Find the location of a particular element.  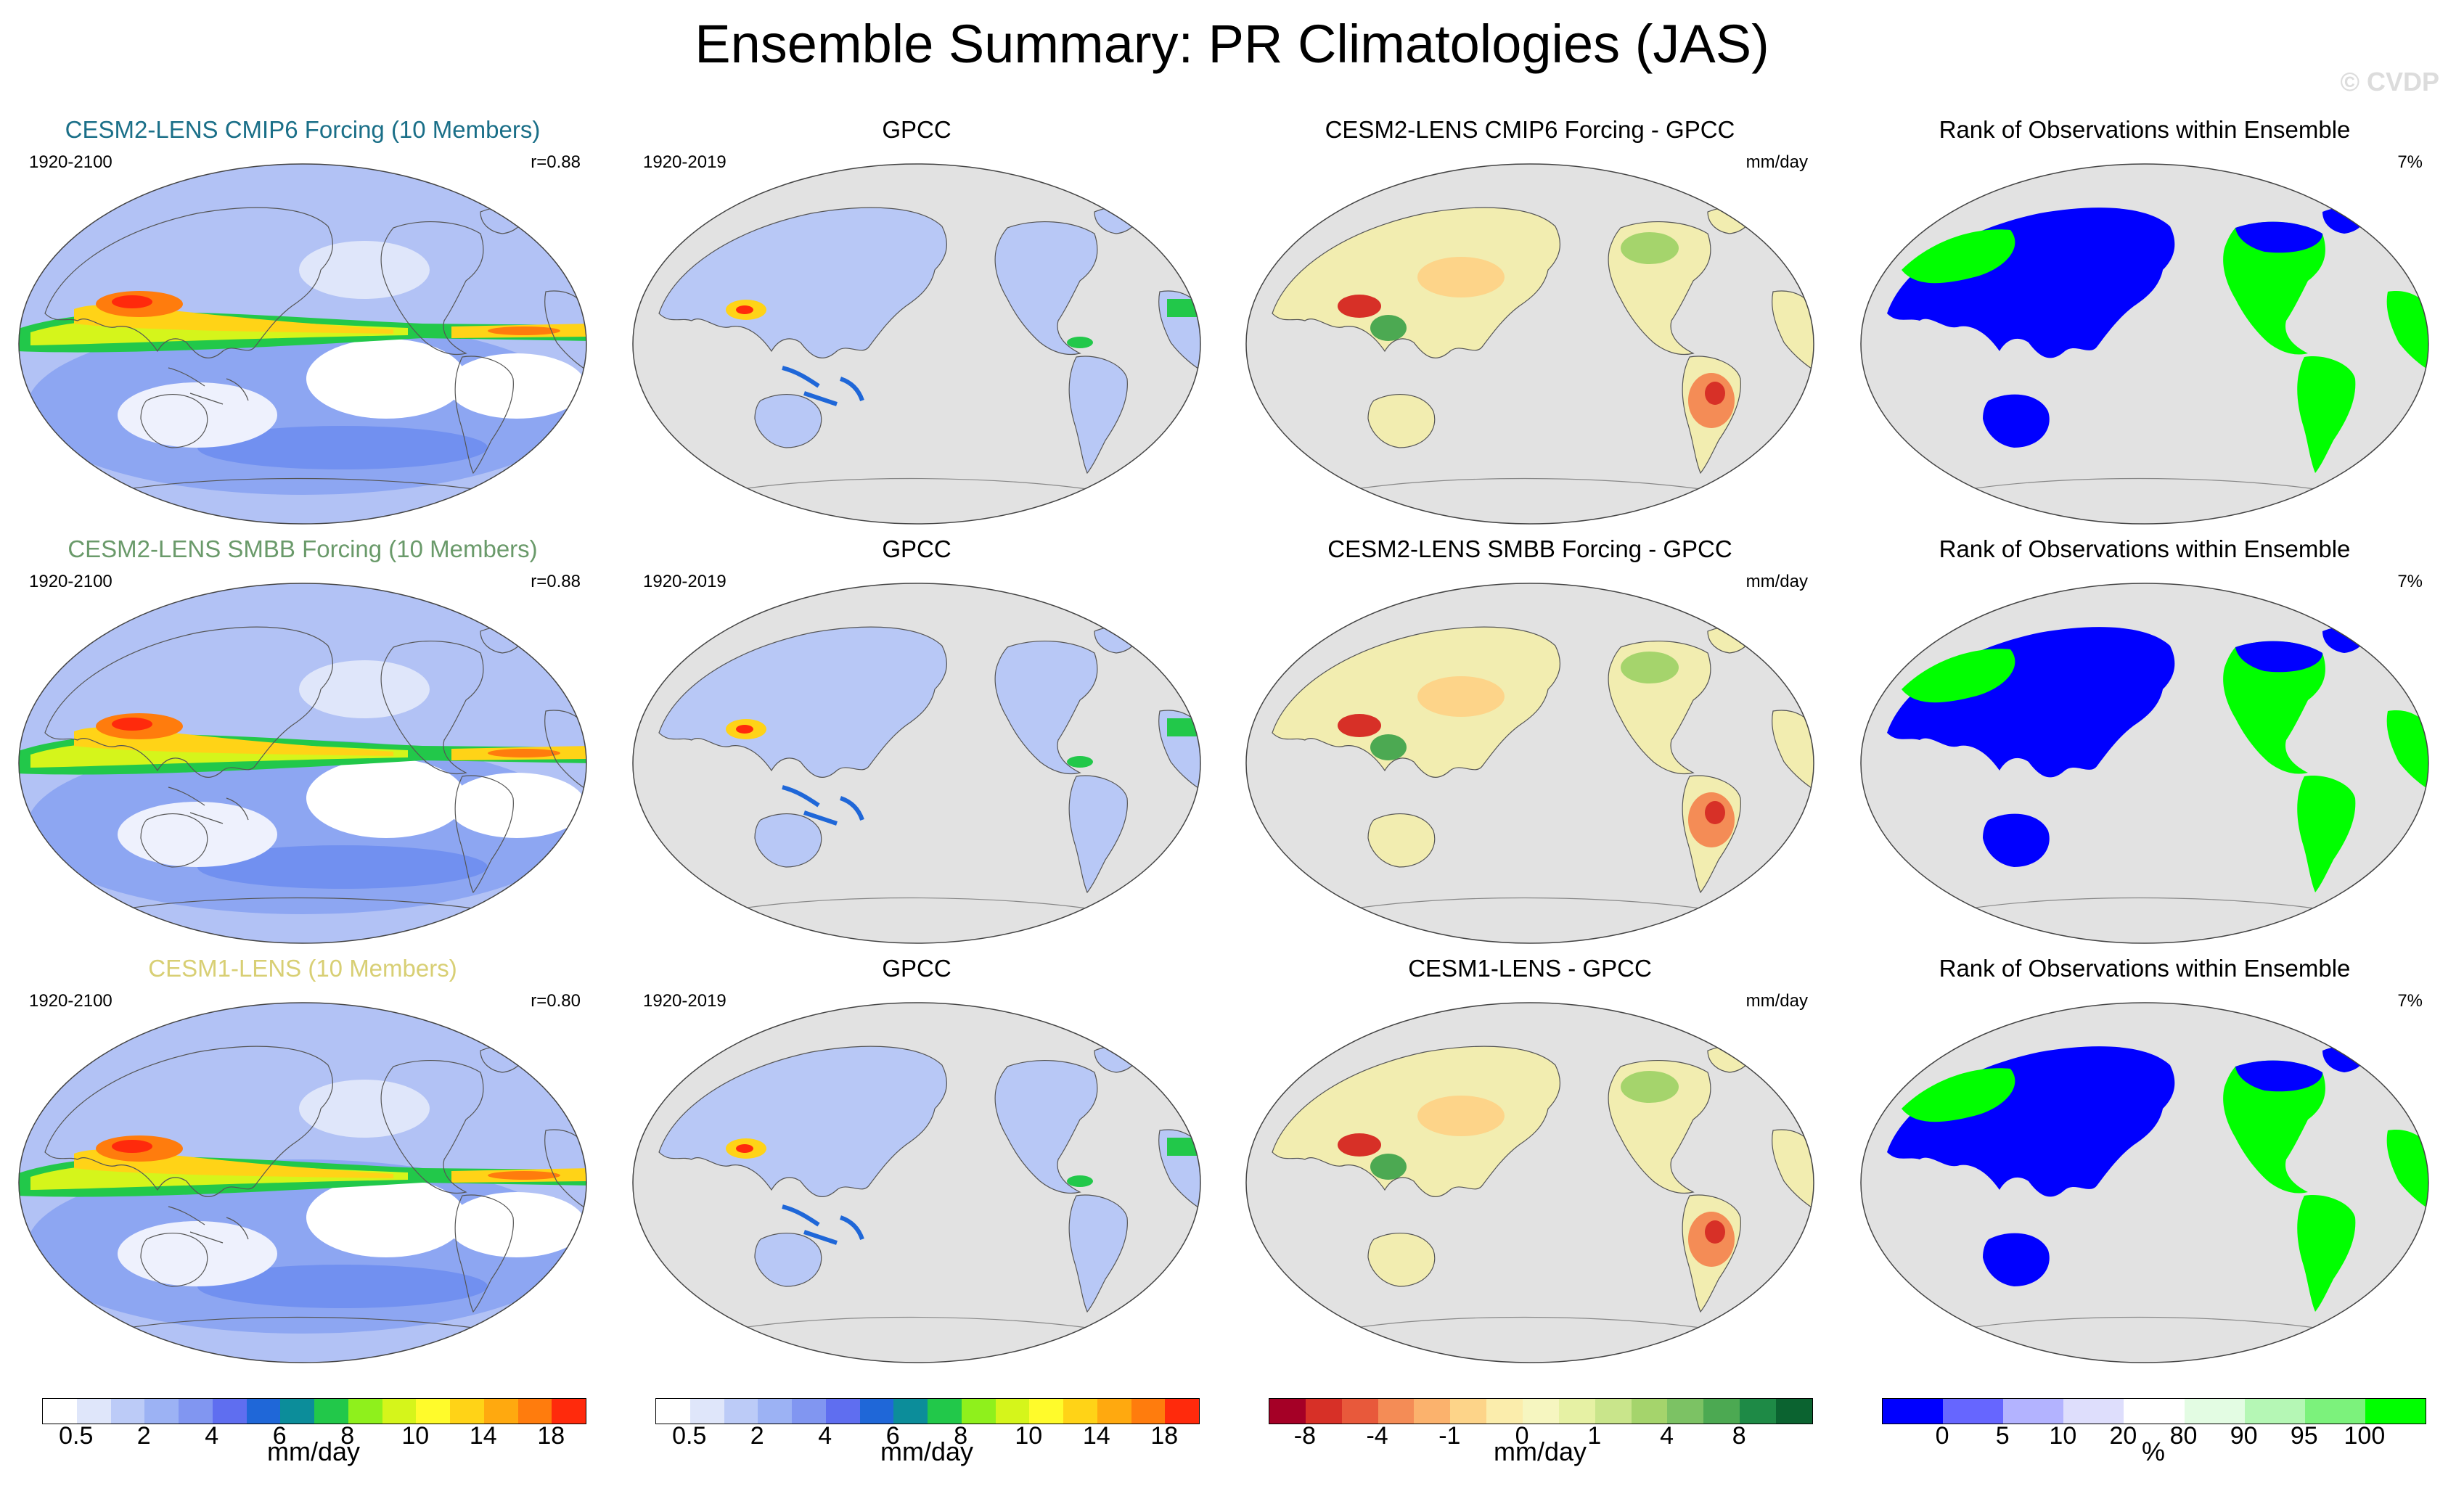

panel-row3-obs: GPCC 1920-2019 is located at coordinates (916, 1163).